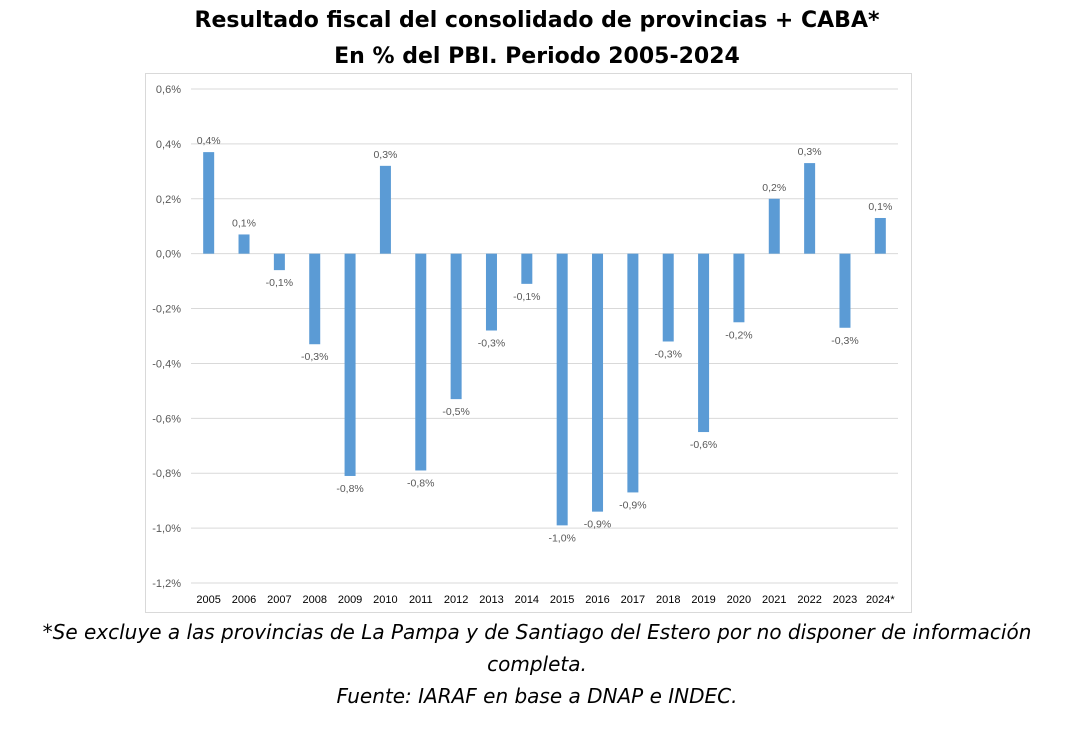 The height and width of the screenshot is (729, 1074). Describe the element at coordinates (456, 600) in the screenshot. I see `x-tick-label: 2012` at that location.